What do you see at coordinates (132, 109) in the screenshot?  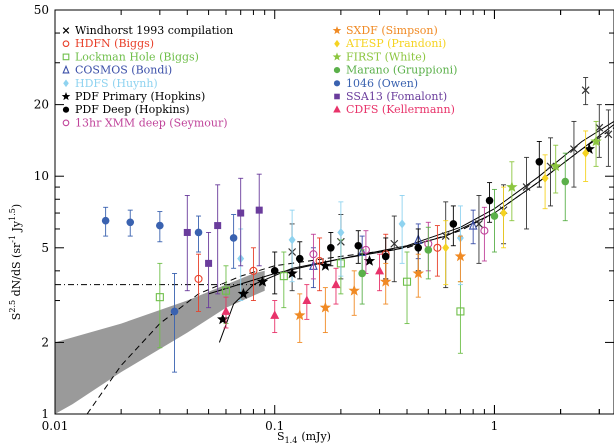 I see `legend-left-entry: PDF Deep (Hopkins)` at bounding box center [132, 109].